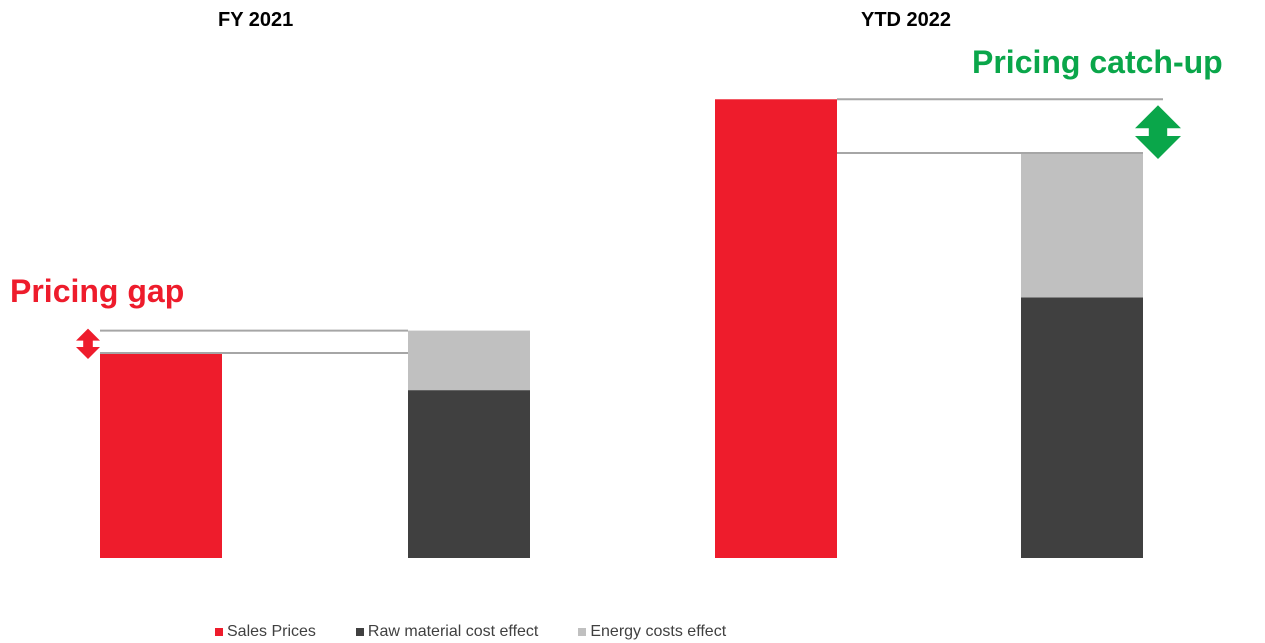 Image resolution: width=1265 pixels, height=643 pixels. Describe the element at coordinates (453, 631) in the screenshot. I see `legend-label-raw-material: Raw material cost effect` at that location.